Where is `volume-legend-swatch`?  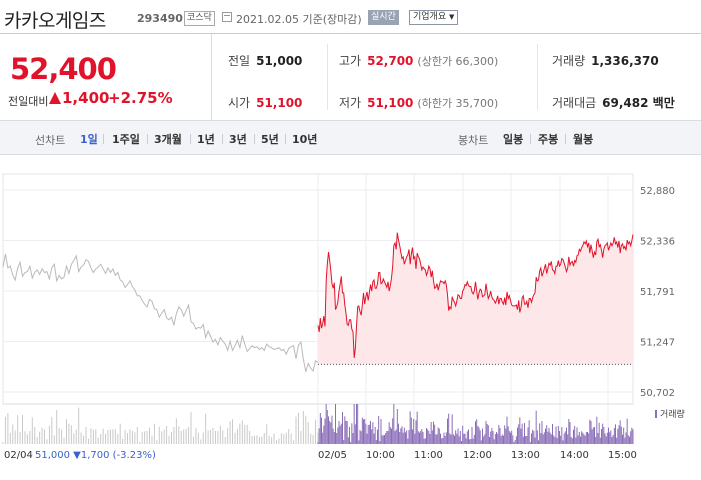 volume-legend-swatch is located at coordinates (656, 414).